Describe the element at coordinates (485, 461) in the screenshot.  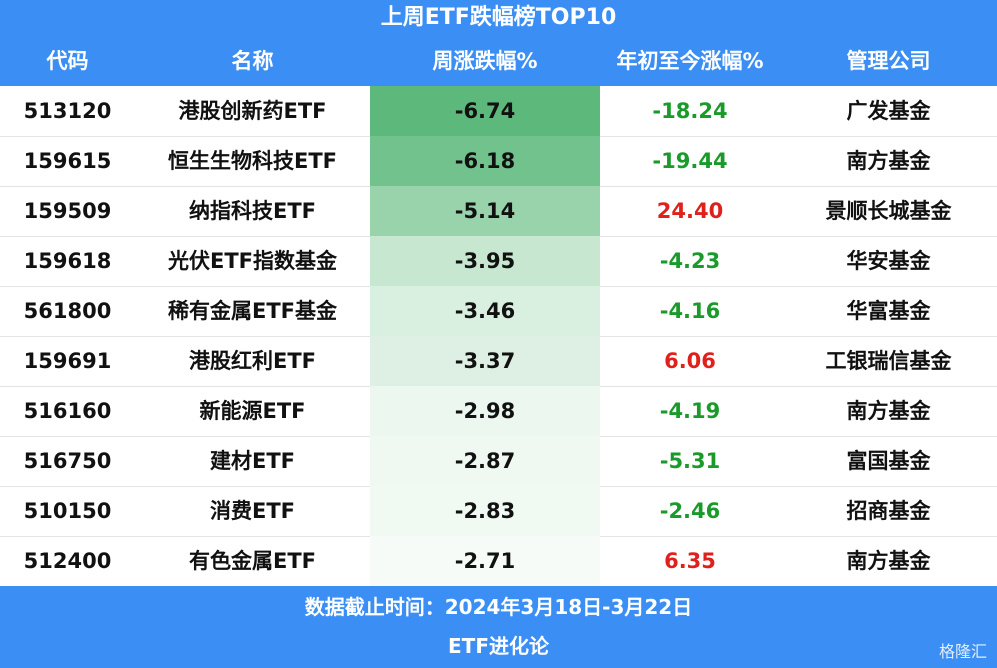
I see `weekly-change: -2.87` at that location.